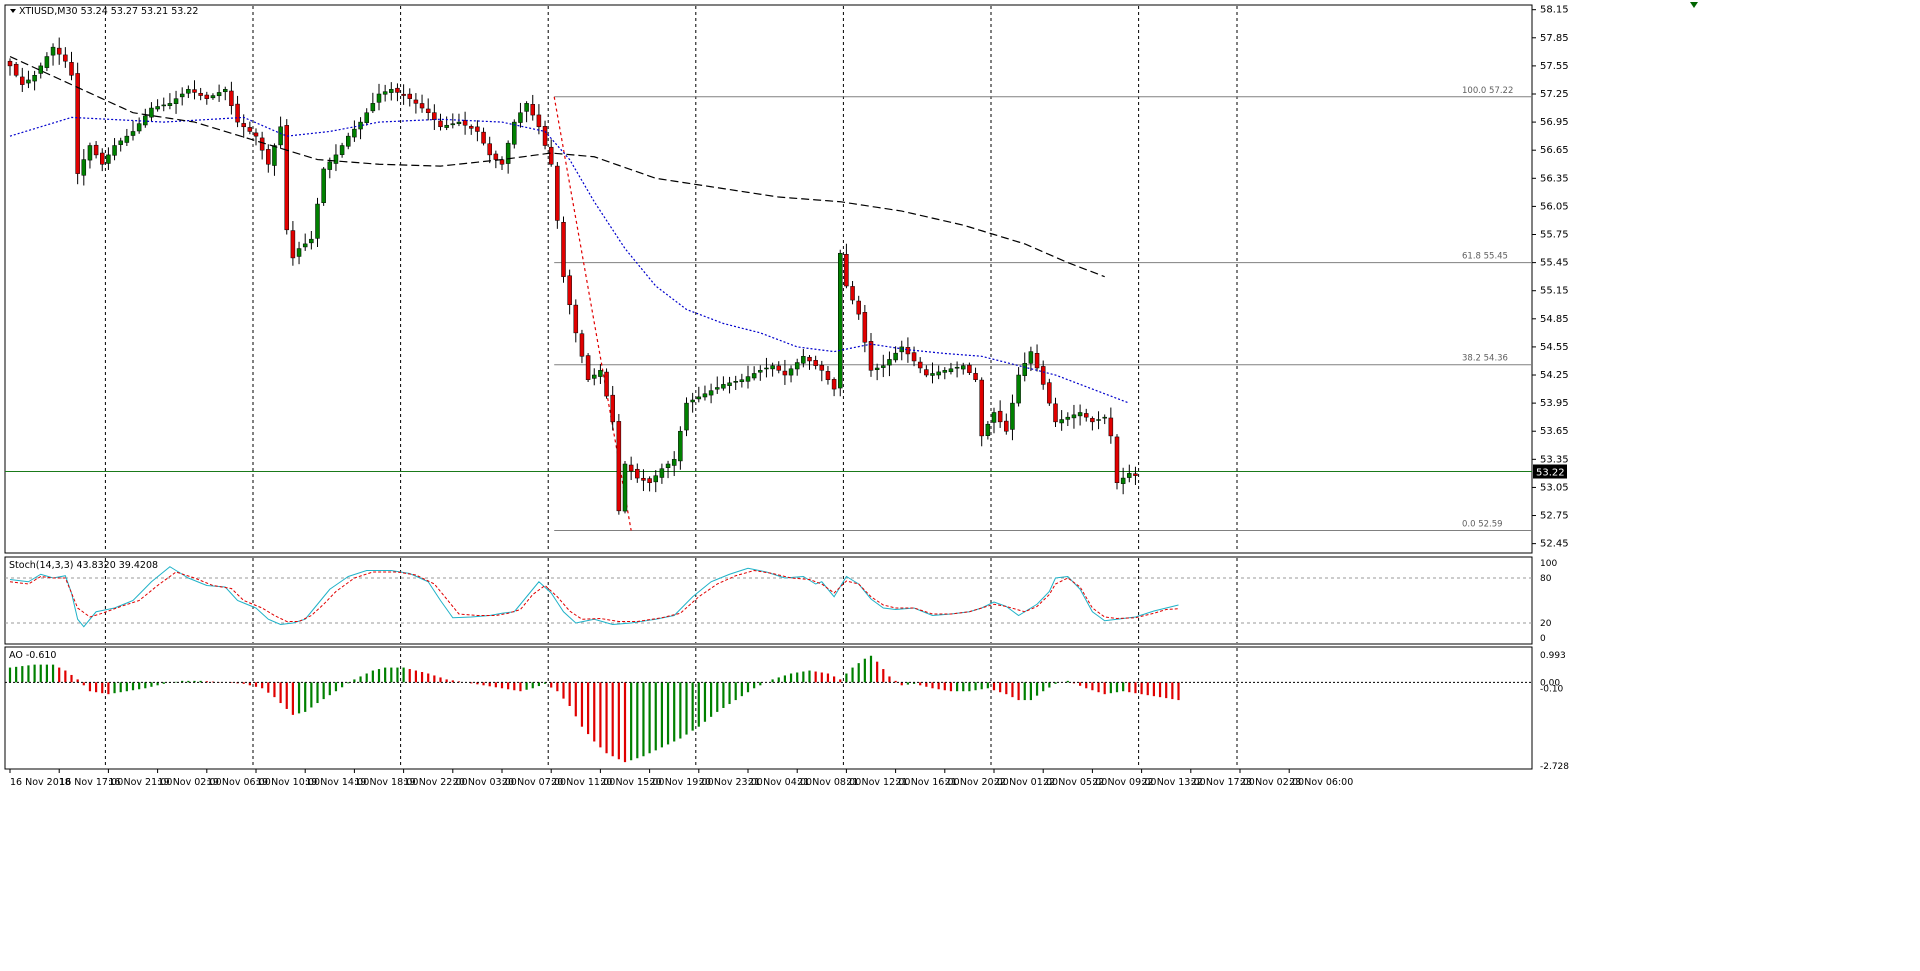 This screenshot has height=971, width=1920. Describe the element at coordinates (1554, 291) in the screenshot. I see `price-tick-label: 55.15` at that location.